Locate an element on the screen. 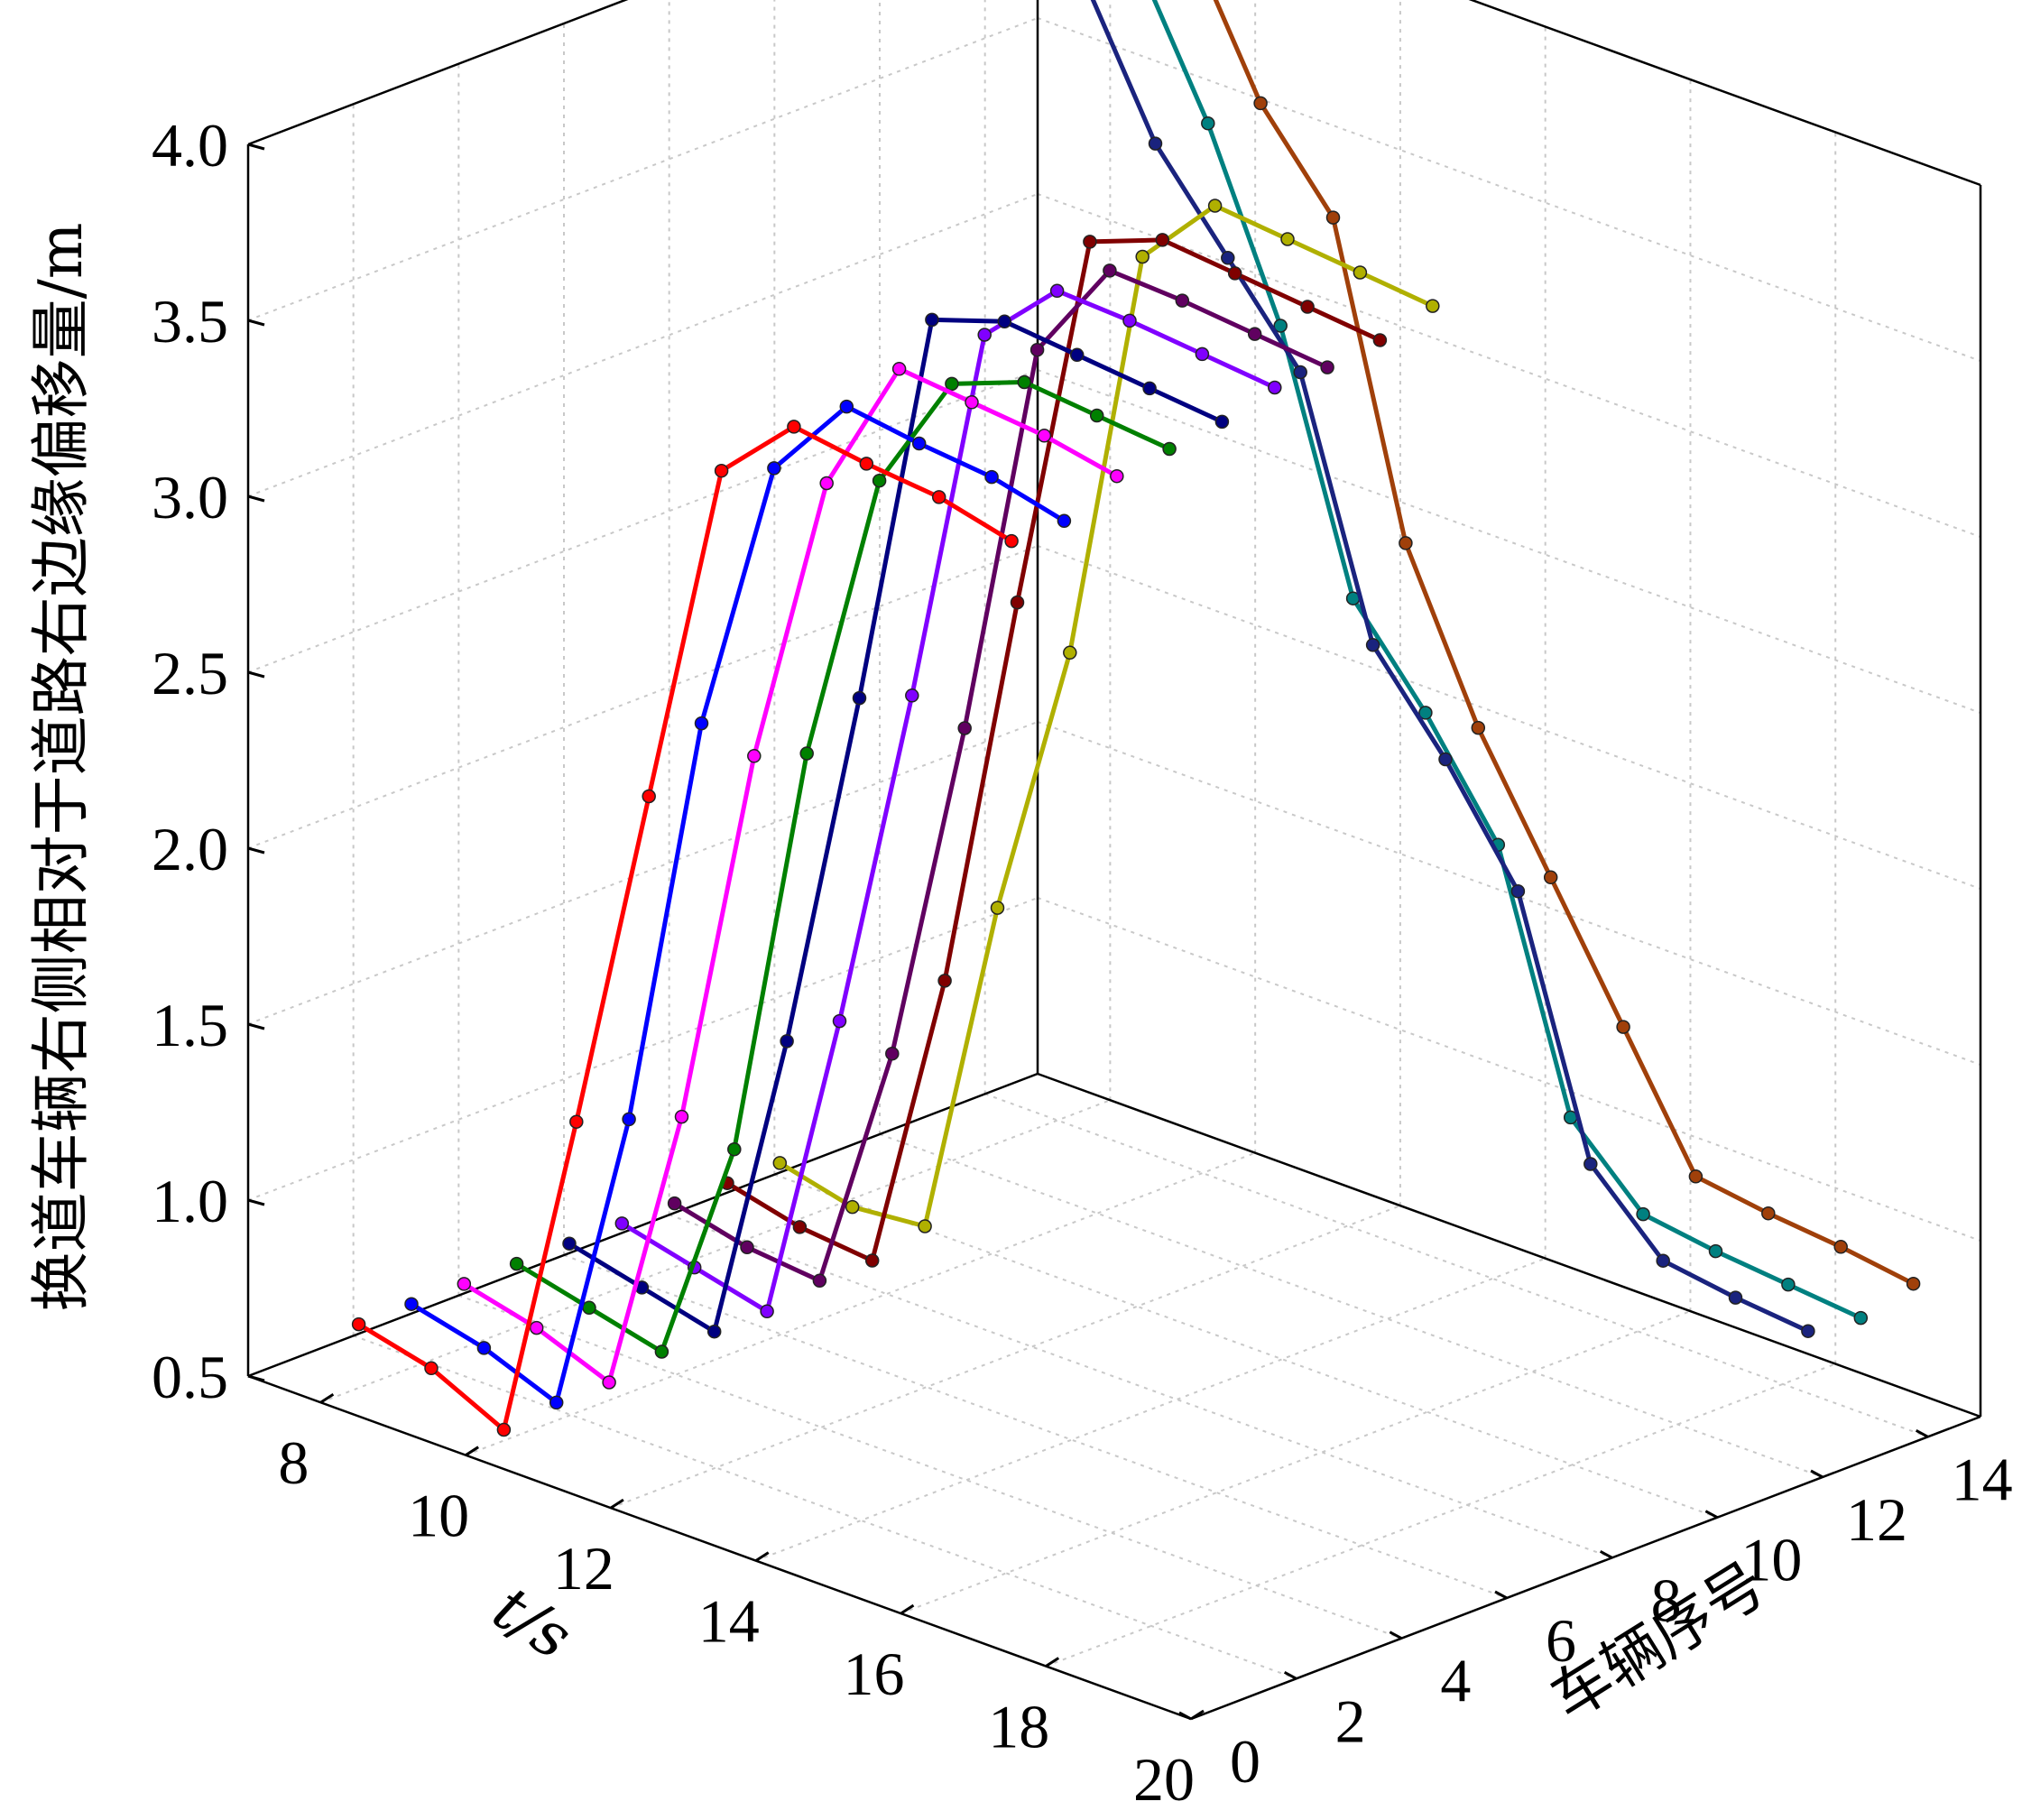  z-axis-title: 换道车辆右侧相对于道路右边缘偏移量/m is located at coordinates (61, 767).